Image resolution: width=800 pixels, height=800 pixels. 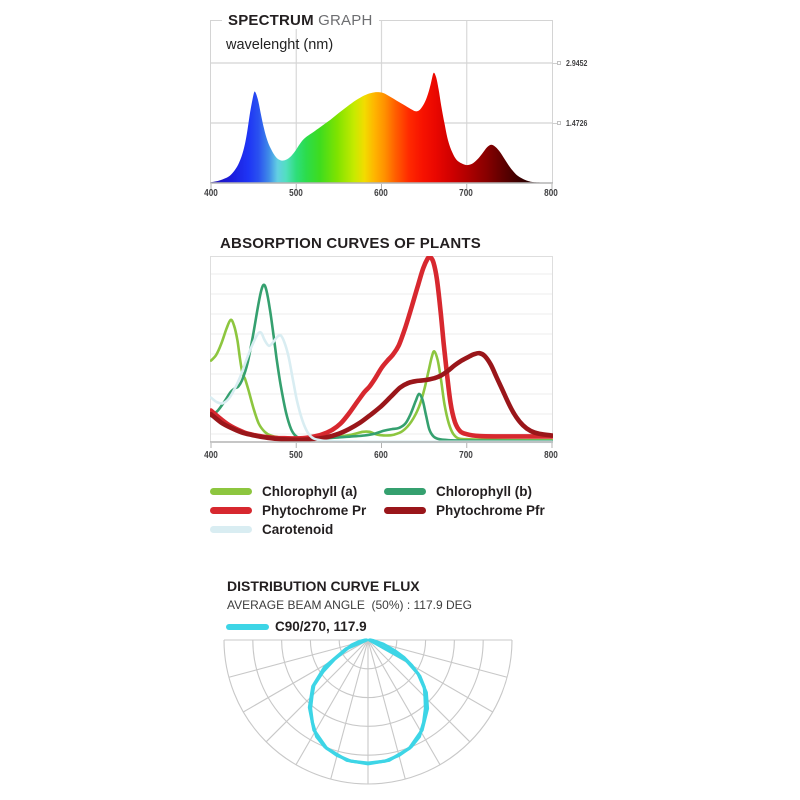 I want to click on c90-270-label: C90/270, 117.9, so click(x=321, y=626).